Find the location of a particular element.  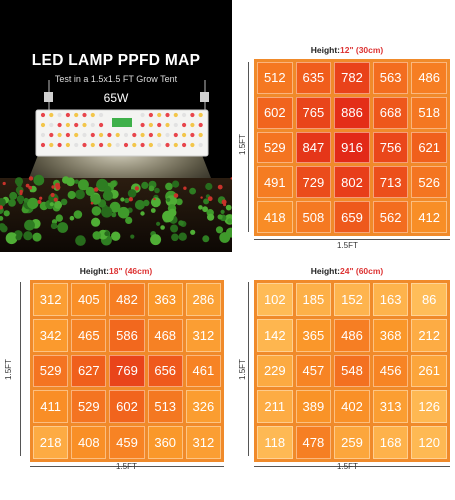

ppfd-cell: 769 is located at coordinates (127, 371).